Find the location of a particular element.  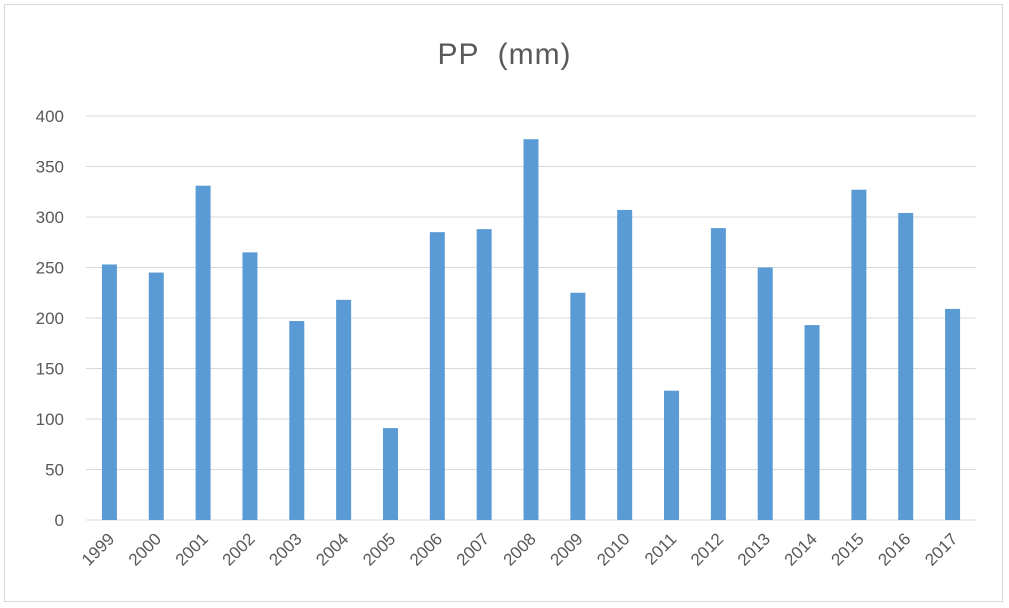

bar-2004 is located at coordinates (344, 409).